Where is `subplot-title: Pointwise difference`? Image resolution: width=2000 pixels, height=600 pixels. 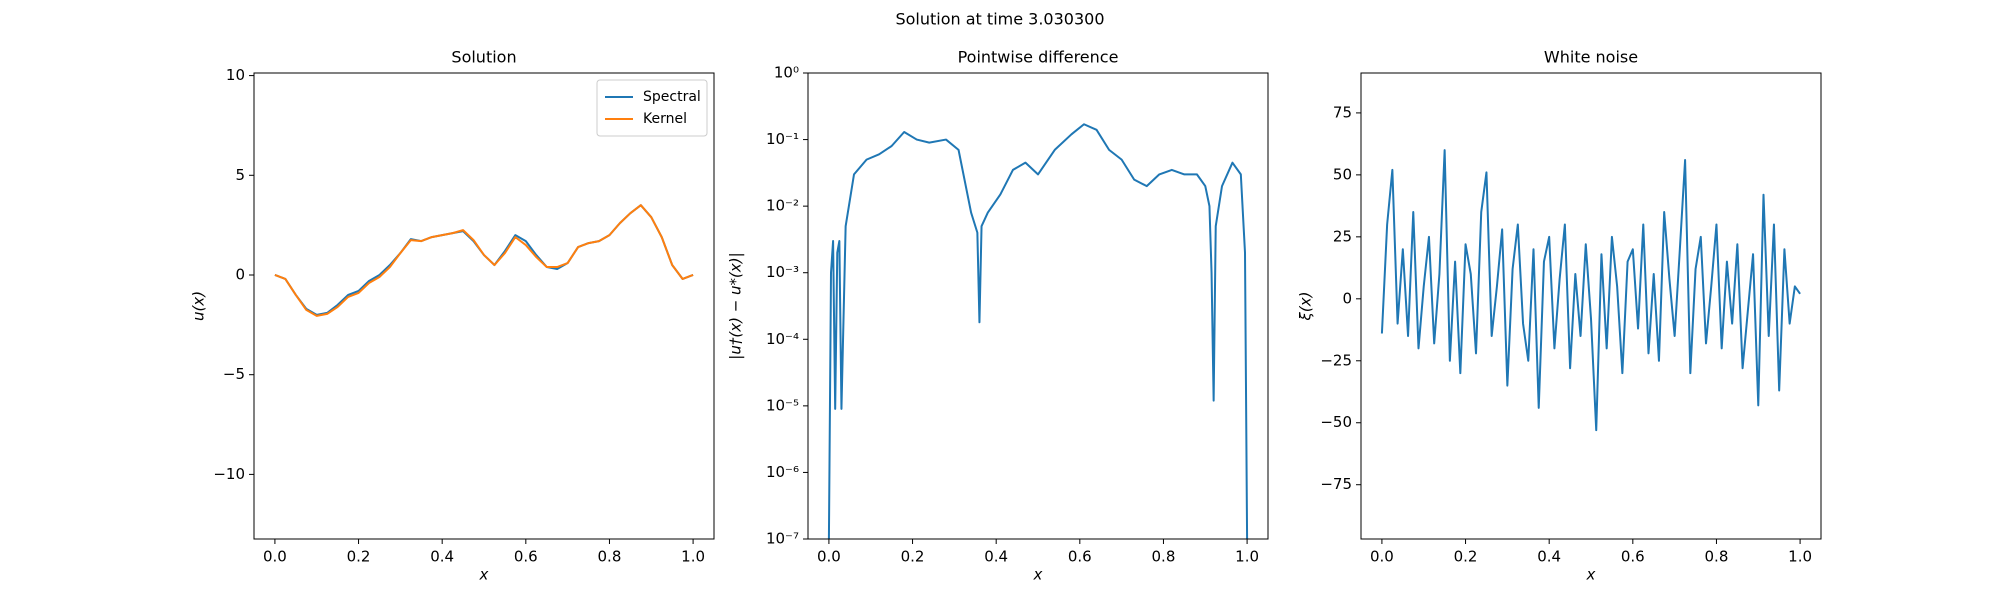 subplot-title: Pointwise difference is located at coordinates (1038, 57).